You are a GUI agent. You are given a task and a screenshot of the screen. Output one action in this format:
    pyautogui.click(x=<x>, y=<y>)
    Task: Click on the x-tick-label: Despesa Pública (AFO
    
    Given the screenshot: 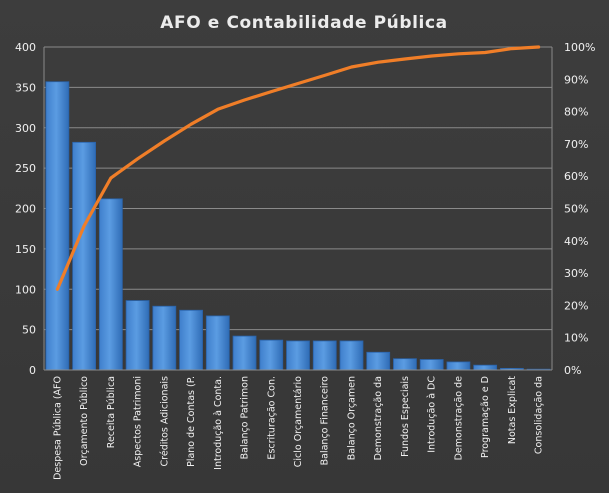 What is the action you would take?
    pyautogui.click(x=57, y=428)
    